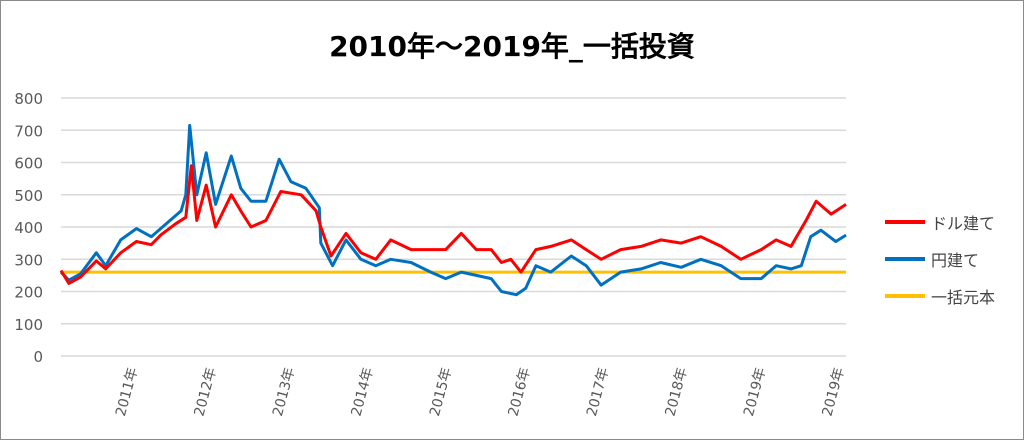 The width and height of the screenshot is (1024, 440). What do you see at coordinates (28, 260) in the screenshot?
I see `y-tick-label: 300` at bounding box center [28, 260].